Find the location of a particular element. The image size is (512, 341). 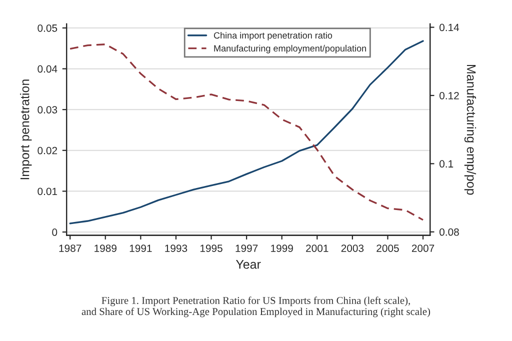

x-tick-label: 2007 is located at coordinates (423, 248).